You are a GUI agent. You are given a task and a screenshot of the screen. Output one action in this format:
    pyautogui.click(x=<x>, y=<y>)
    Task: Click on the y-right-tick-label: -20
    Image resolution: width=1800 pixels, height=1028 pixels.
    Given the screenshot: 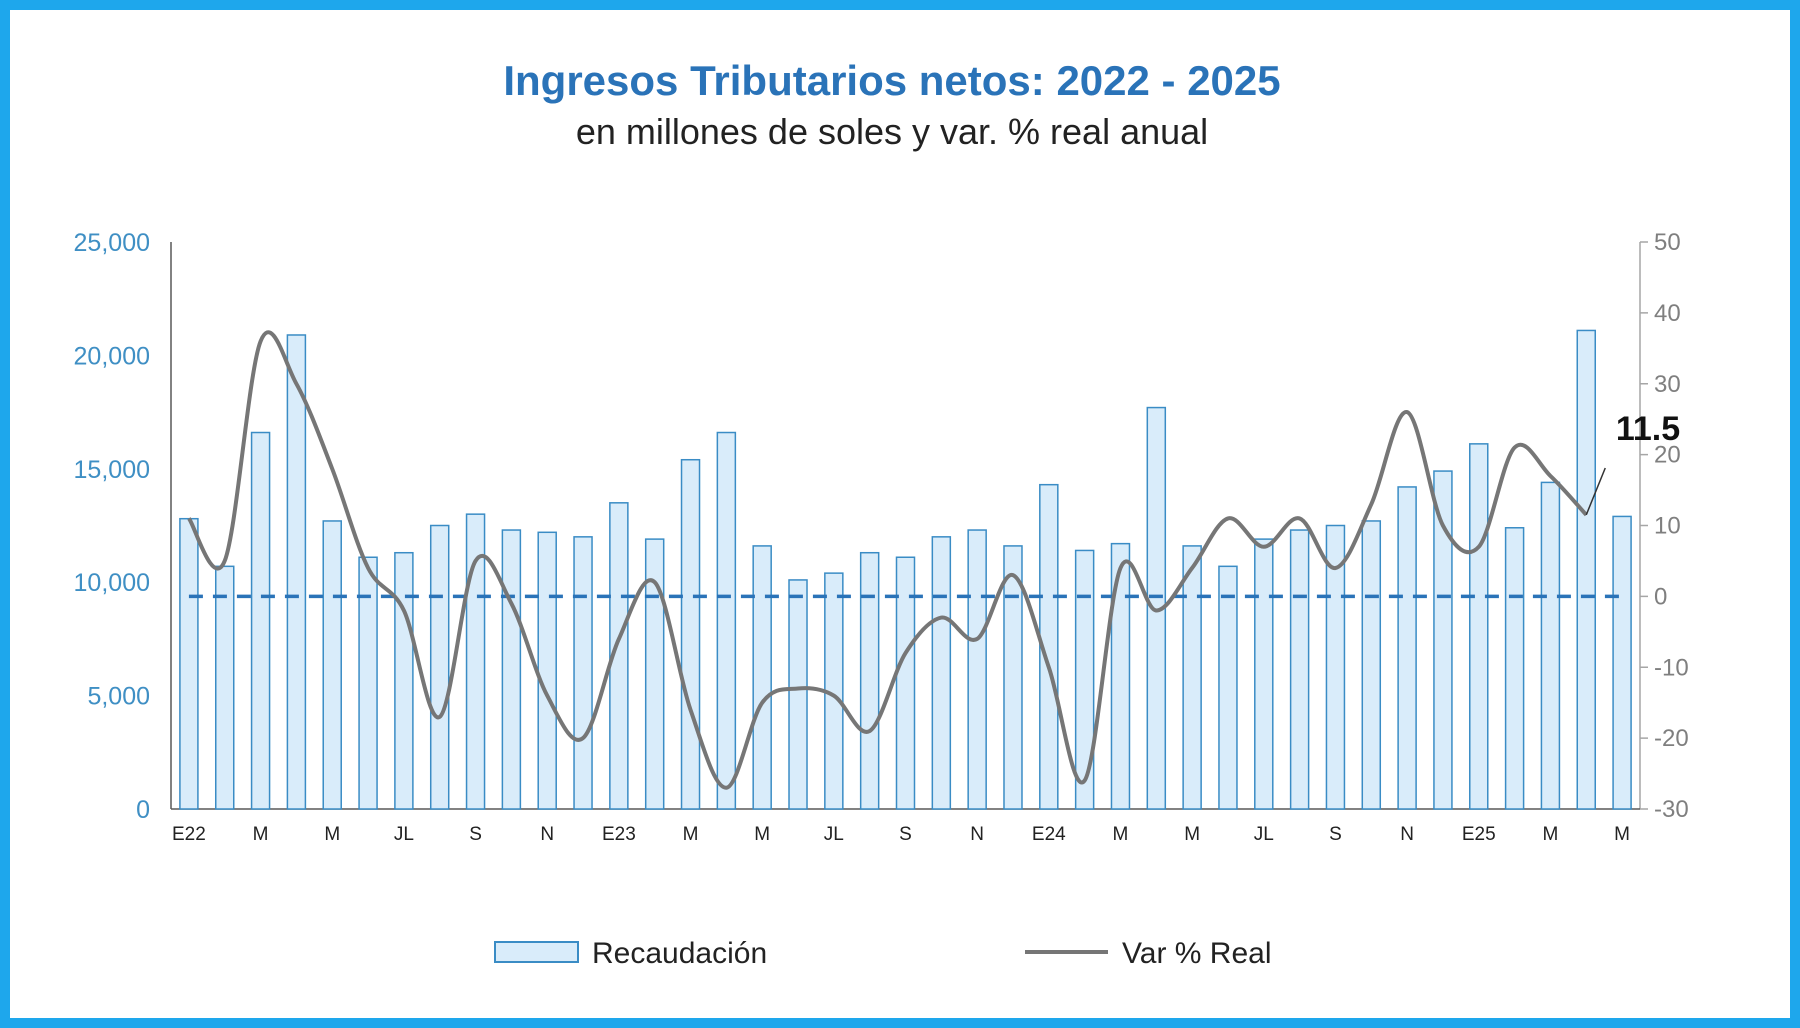 What is the action you would take?
    pyautogui.click(x=1671, y=738)
    